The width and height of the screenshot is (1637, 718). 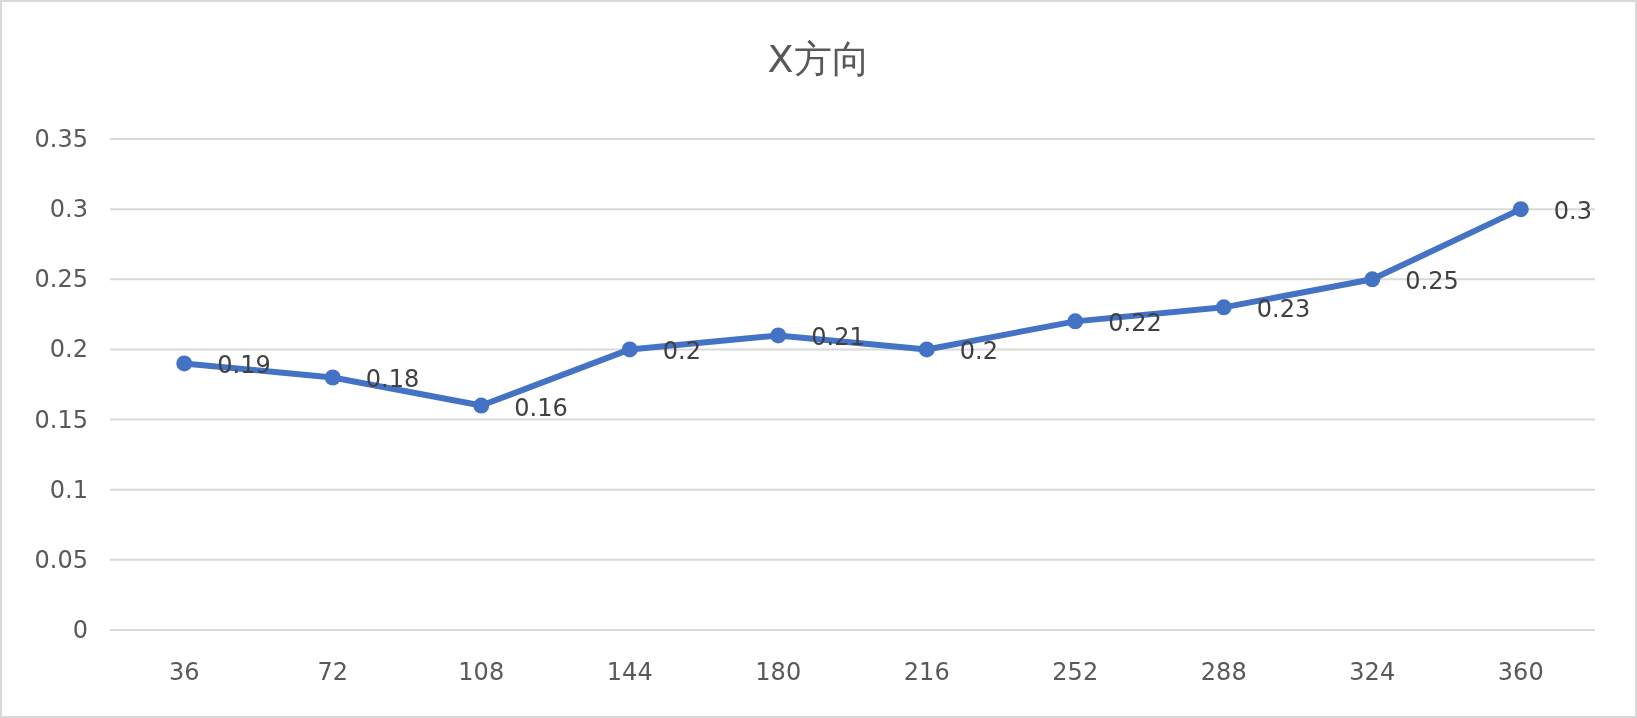 What do you see at coordinates (184, 672) in the screenshot?
I see `x-tick-label: 36` at bounding box center [184, 672].